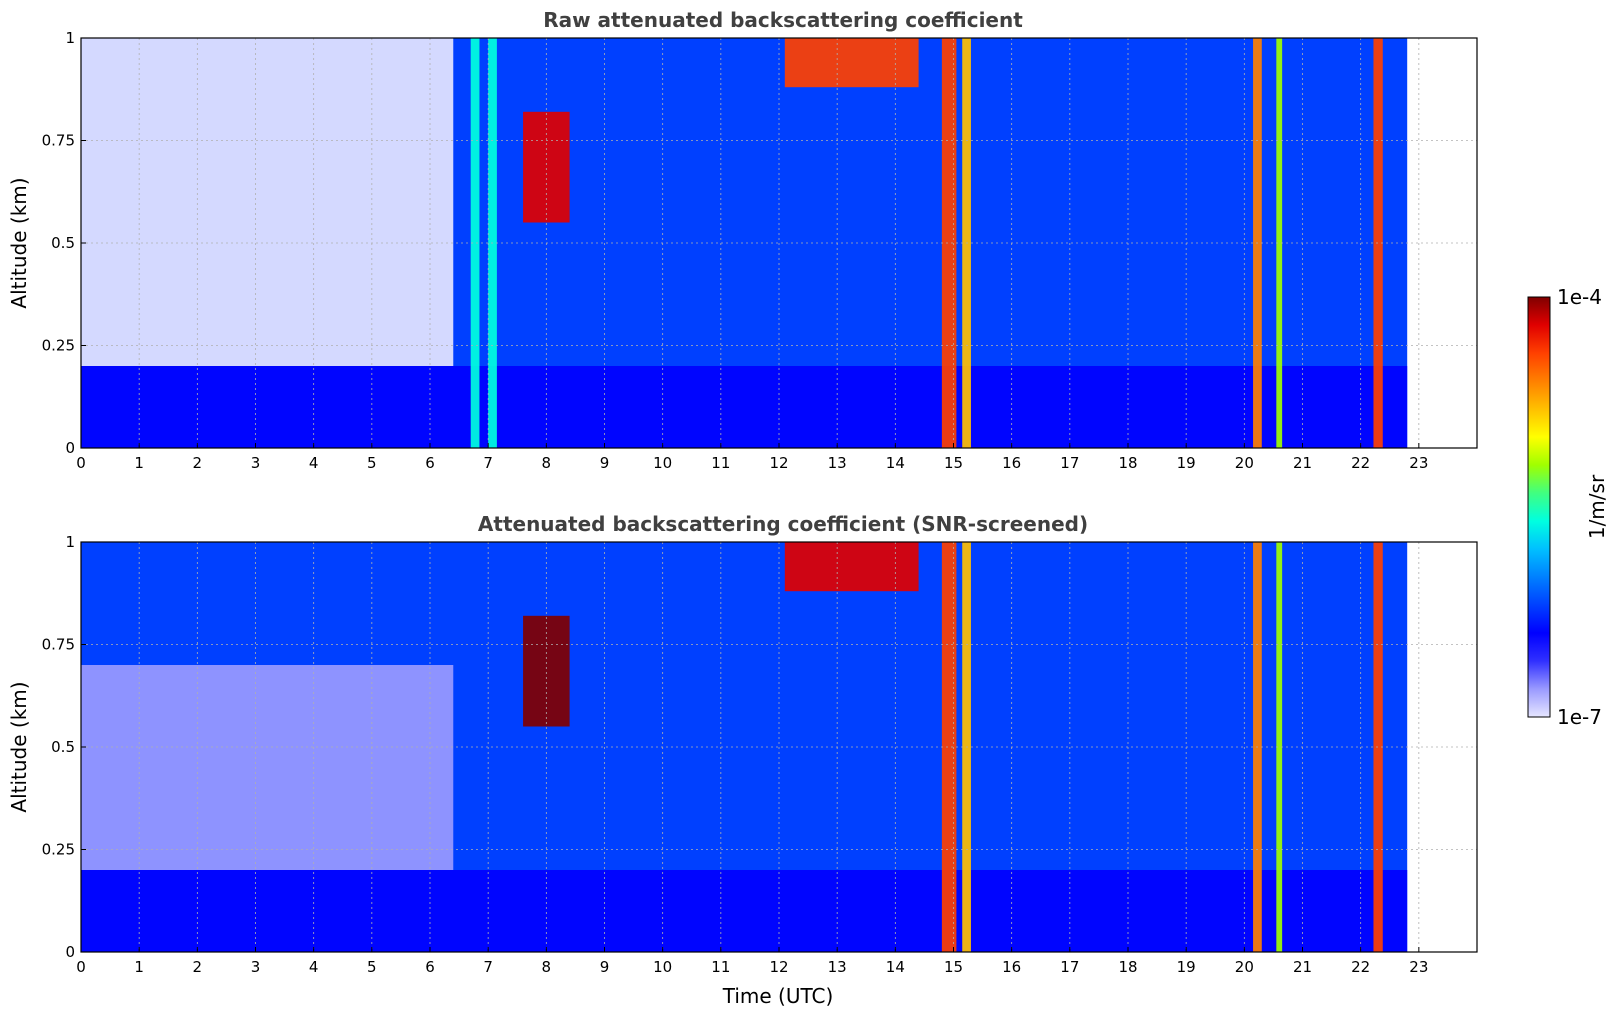 The height and width of the screenshot is (1020, 1621). Describe the element at coordinates (1597, 506) in the screenshot. I see `colorbar-unit-label: 1/m/sr` at that location.